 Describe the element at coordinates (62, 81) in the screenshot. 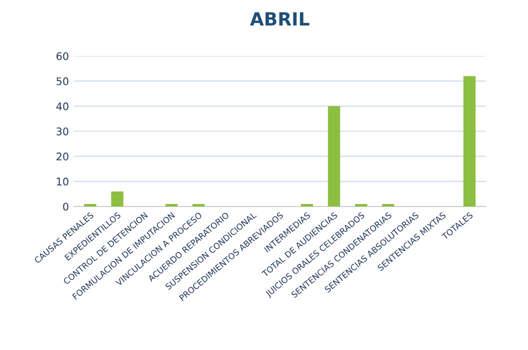

I see `y-tick-label: 50` at that location.